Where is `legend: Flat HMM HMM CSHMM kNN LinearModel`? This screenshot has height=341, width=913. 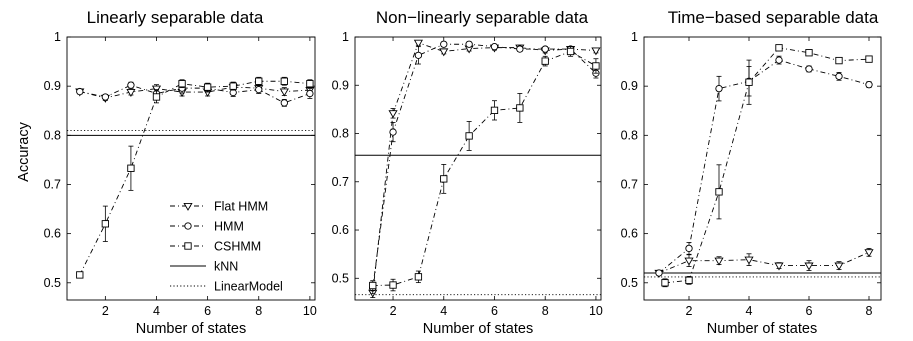 legend: Flat HMM HMM CSHMM kNN LinearModel is located at coordinates (226, 247).